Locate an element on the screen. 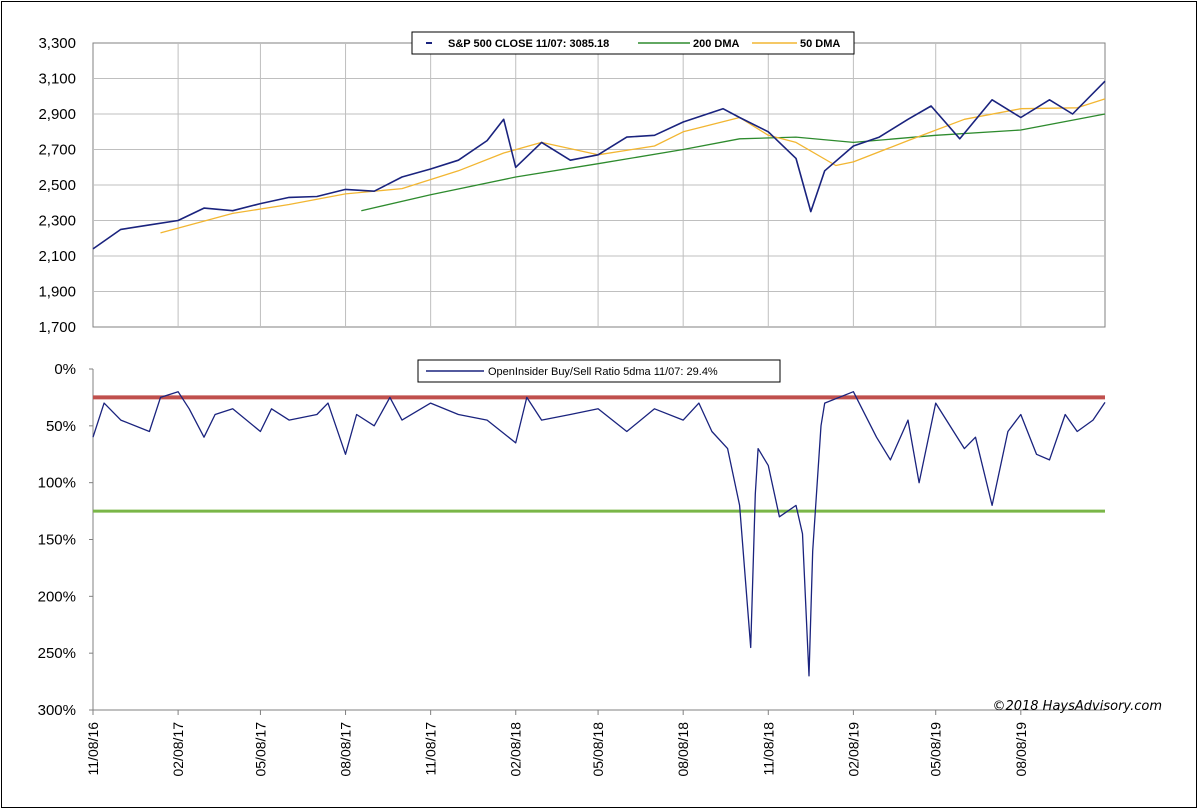  copyright-text: ©2018 HaysAdvisory.com is located at coordinates (1077, 706).